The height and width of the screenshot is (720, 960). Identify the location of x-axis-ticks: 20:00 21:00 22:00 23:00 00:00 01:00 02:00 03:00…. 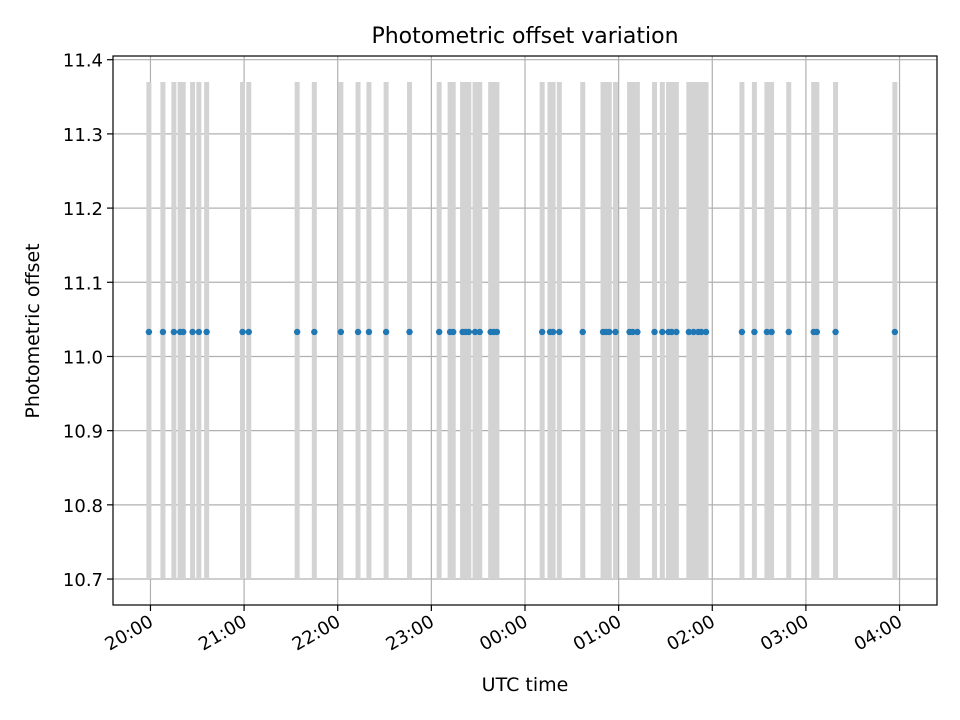
(504, 630).